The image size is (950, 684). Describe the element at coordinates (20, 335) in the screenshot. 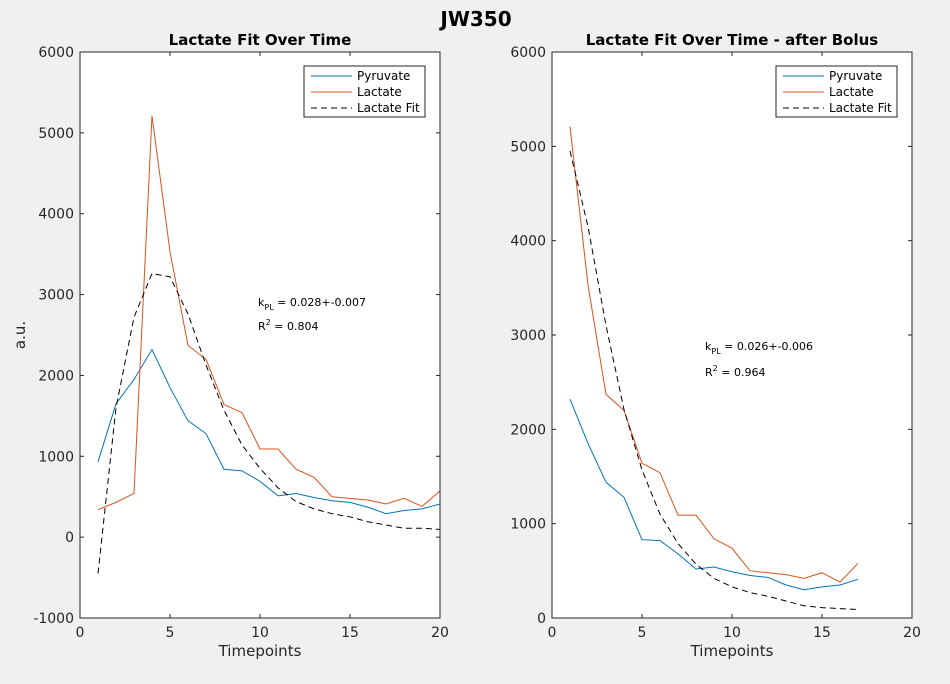

I see `y-axis-label: a.u.` at that location.